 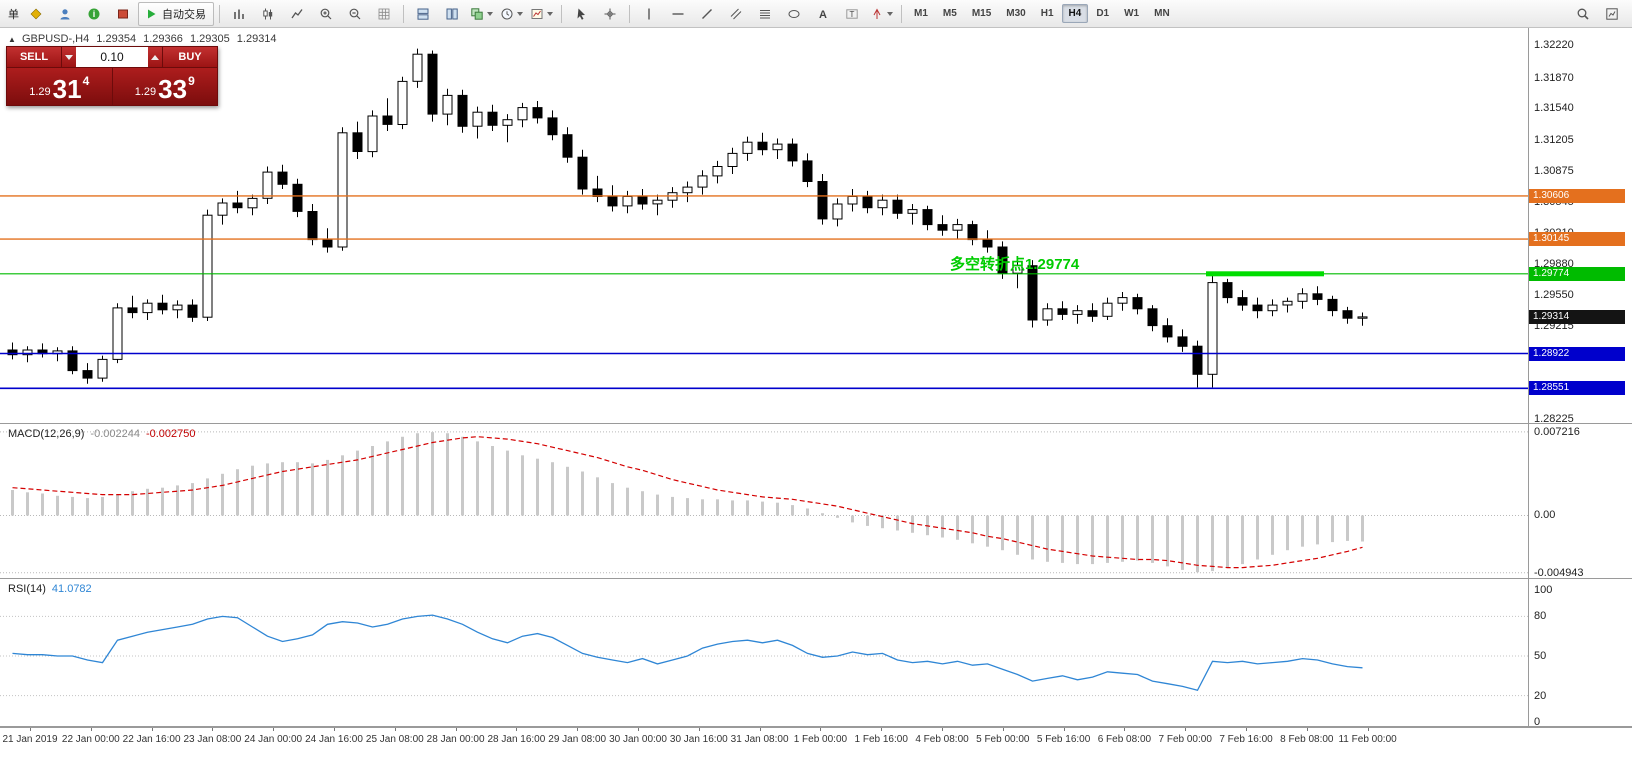 I want to click on stepper-down-icon, so click(x=69, y=57).